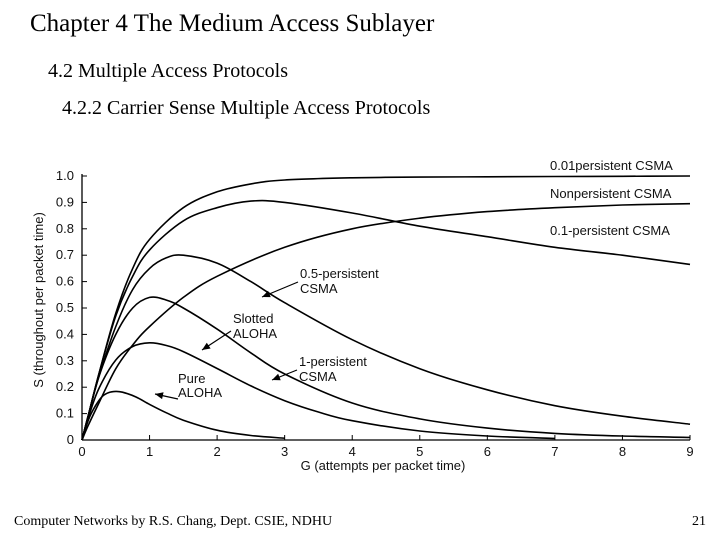  Describe the element at coordinates (65, 413) in the screenshot. I see `y-tick-label: 0.1` at that location.